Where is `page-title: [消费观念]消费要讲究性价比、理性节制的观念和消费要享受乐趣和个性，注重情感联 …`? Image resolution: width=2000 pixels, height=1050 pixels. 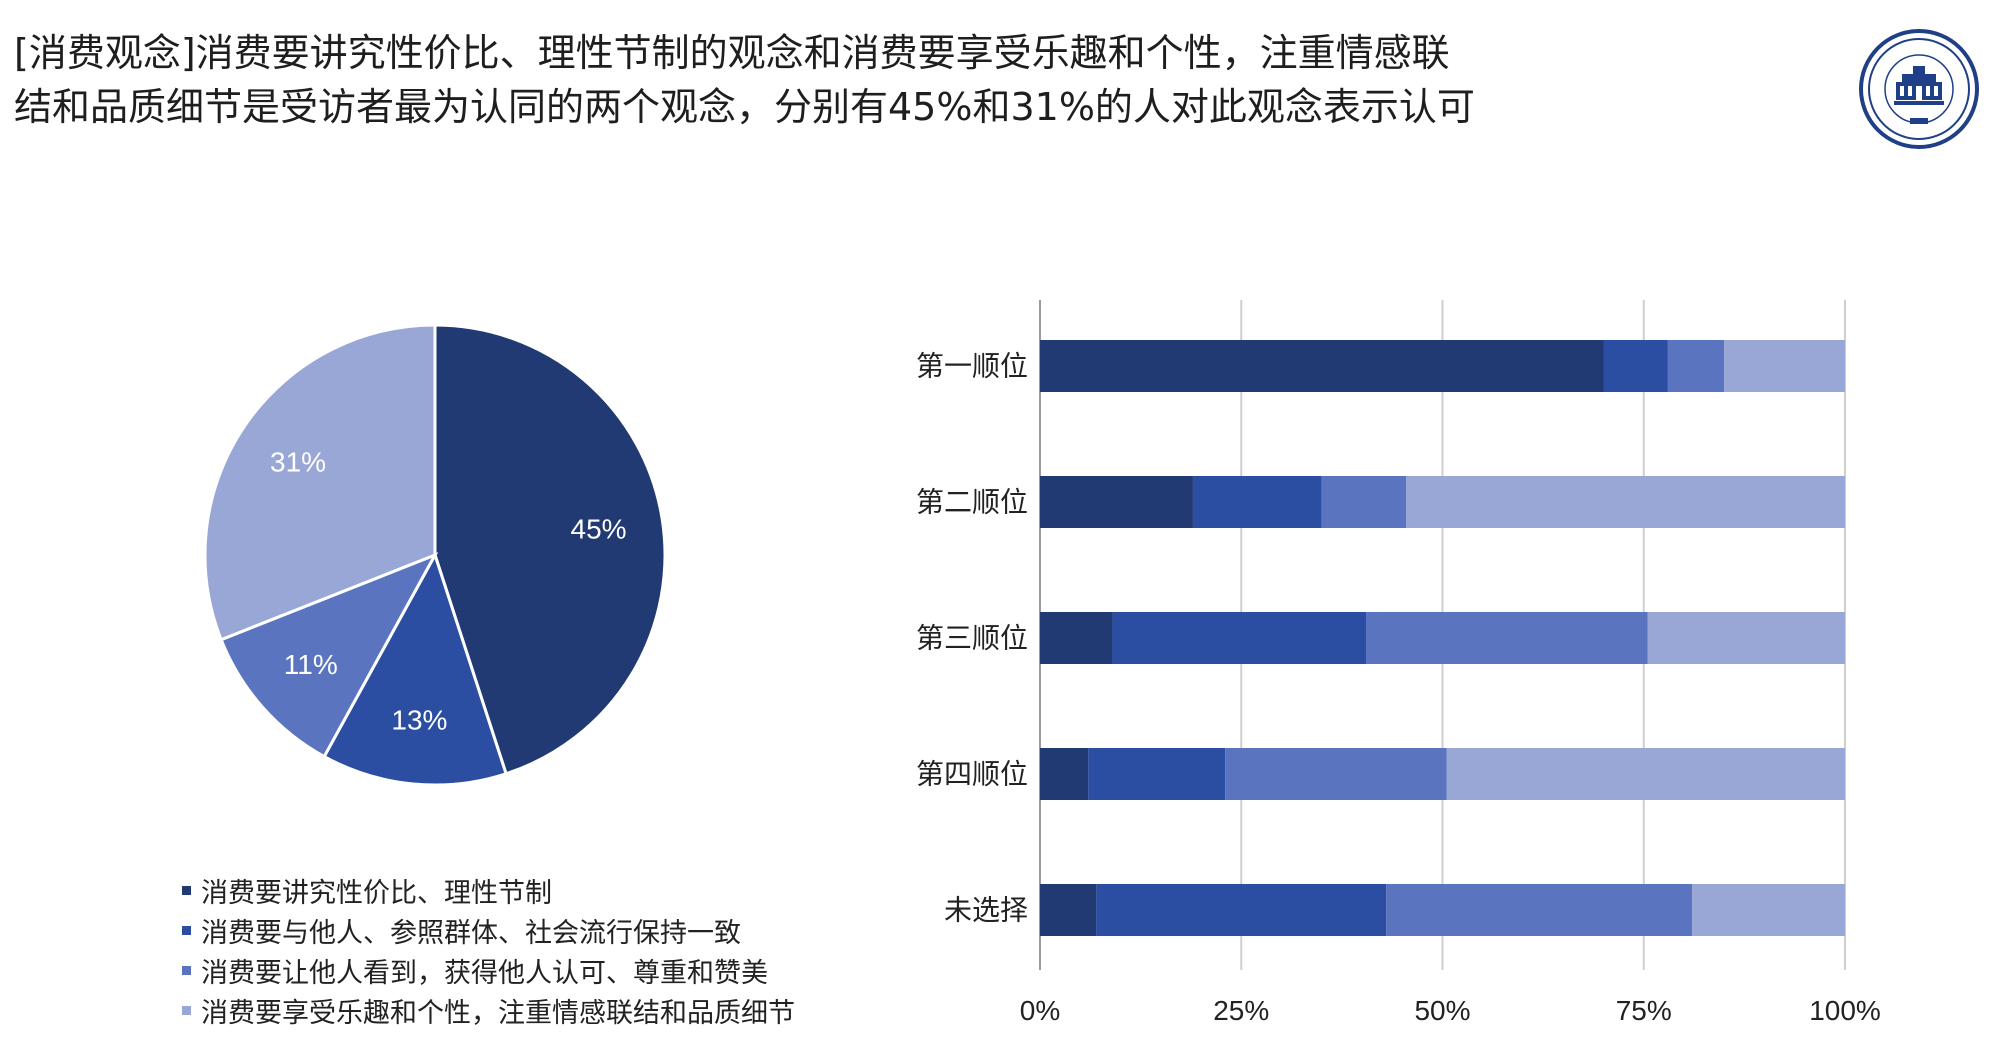
page-title: [消费观念]消费要讲究性价比、理性节制的观念和消费要享受乐趣和个性，注重情感联 … is located at coordinates (824, 80).